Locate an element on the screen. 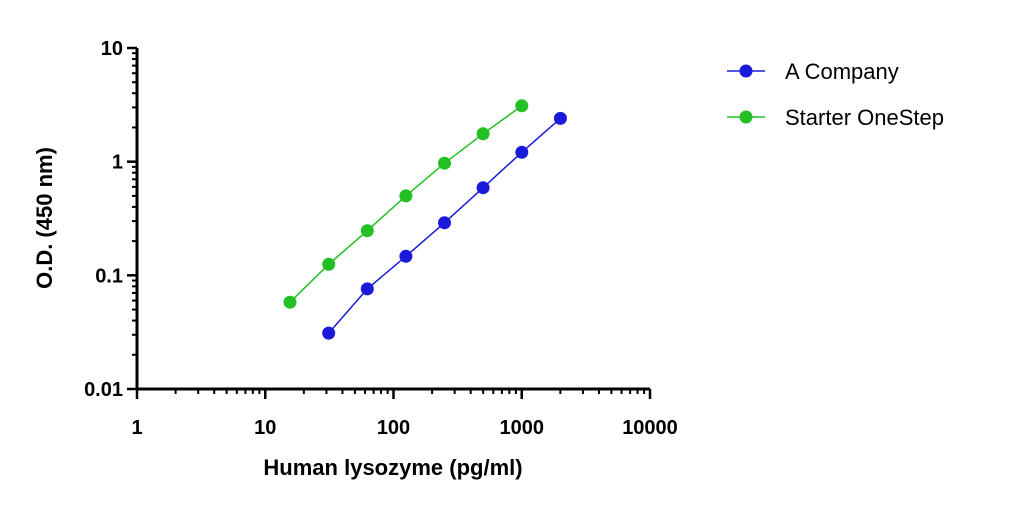 The width and height of the screenshot is (1015, 507). y-axis-title: O.D. (450 nm) is located at coordinates (44, 218).